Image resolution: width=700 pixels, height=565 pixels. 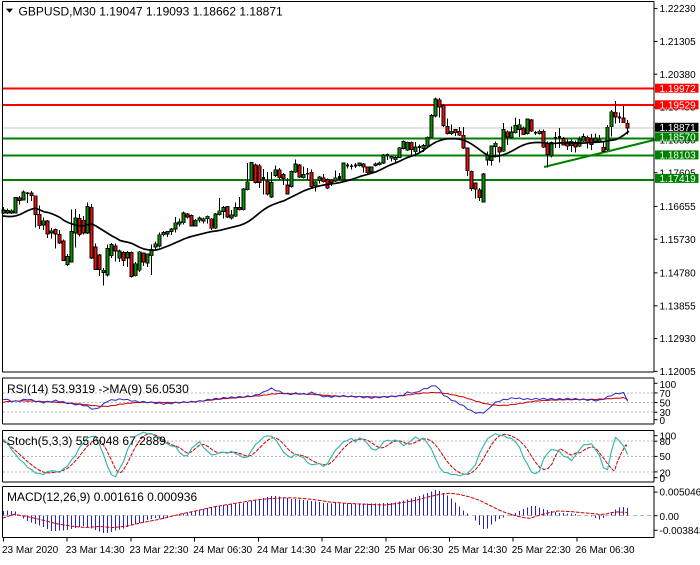 I want to click on svg-text: 1.13855, so click(x=678, y=306).